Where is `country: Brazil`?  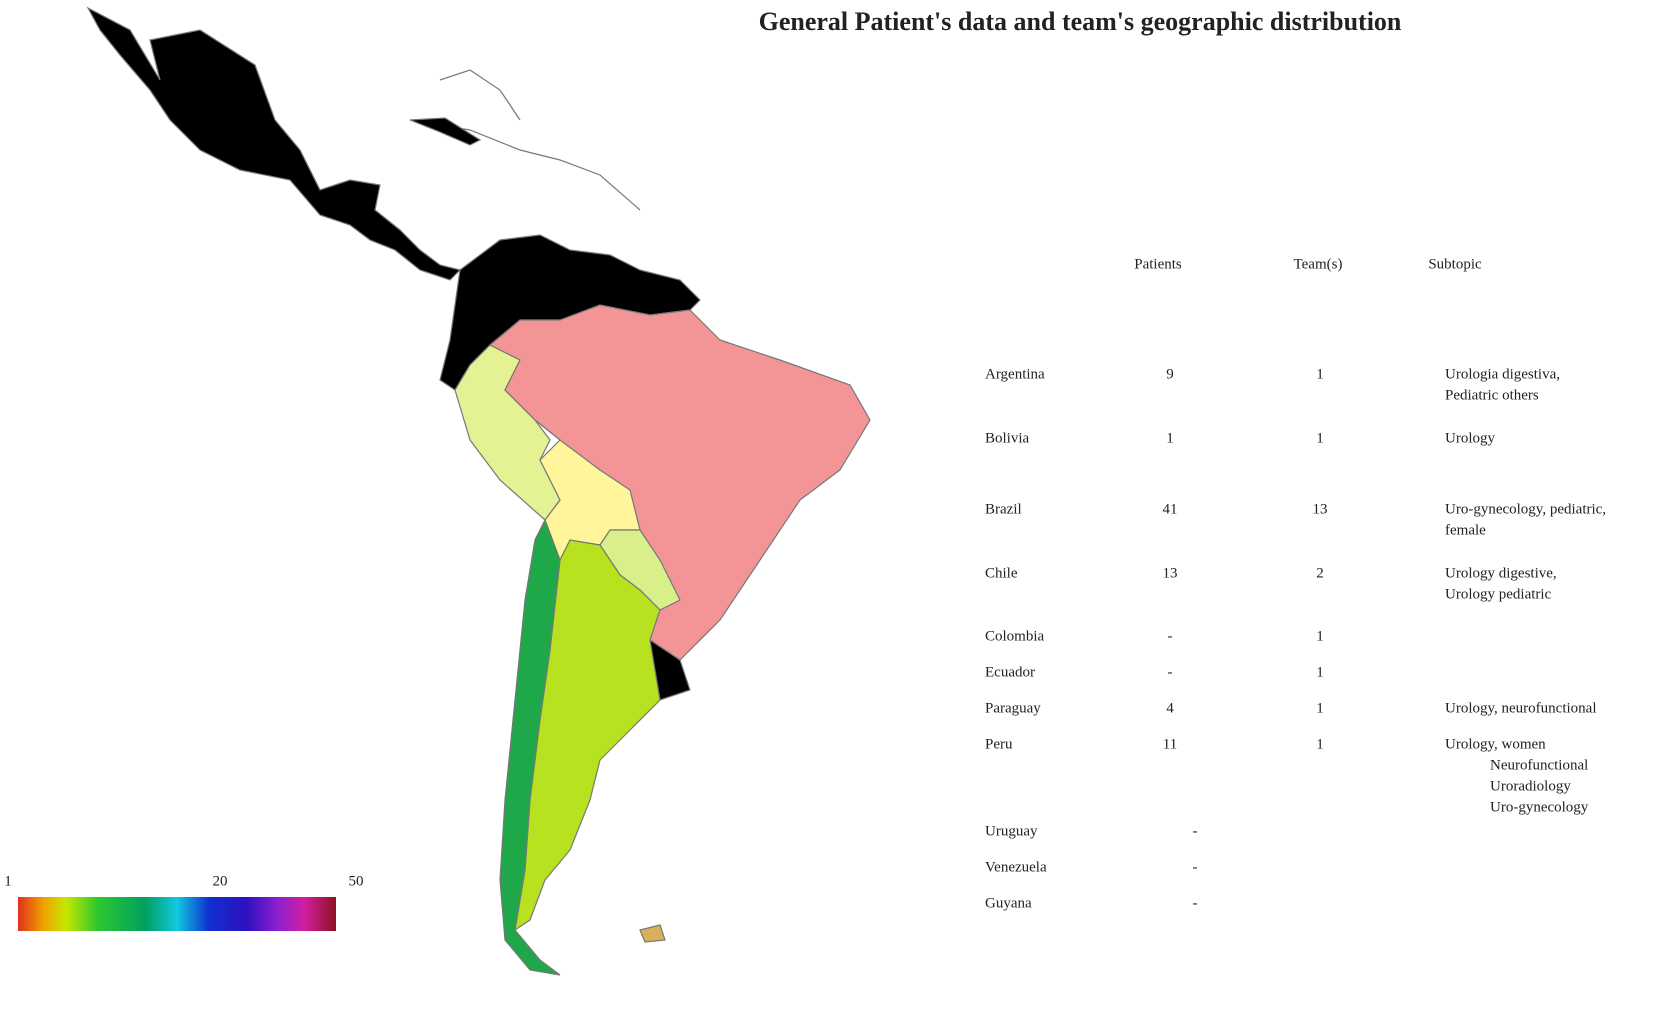 country: Brazil is located at coordinates (1003, 509).